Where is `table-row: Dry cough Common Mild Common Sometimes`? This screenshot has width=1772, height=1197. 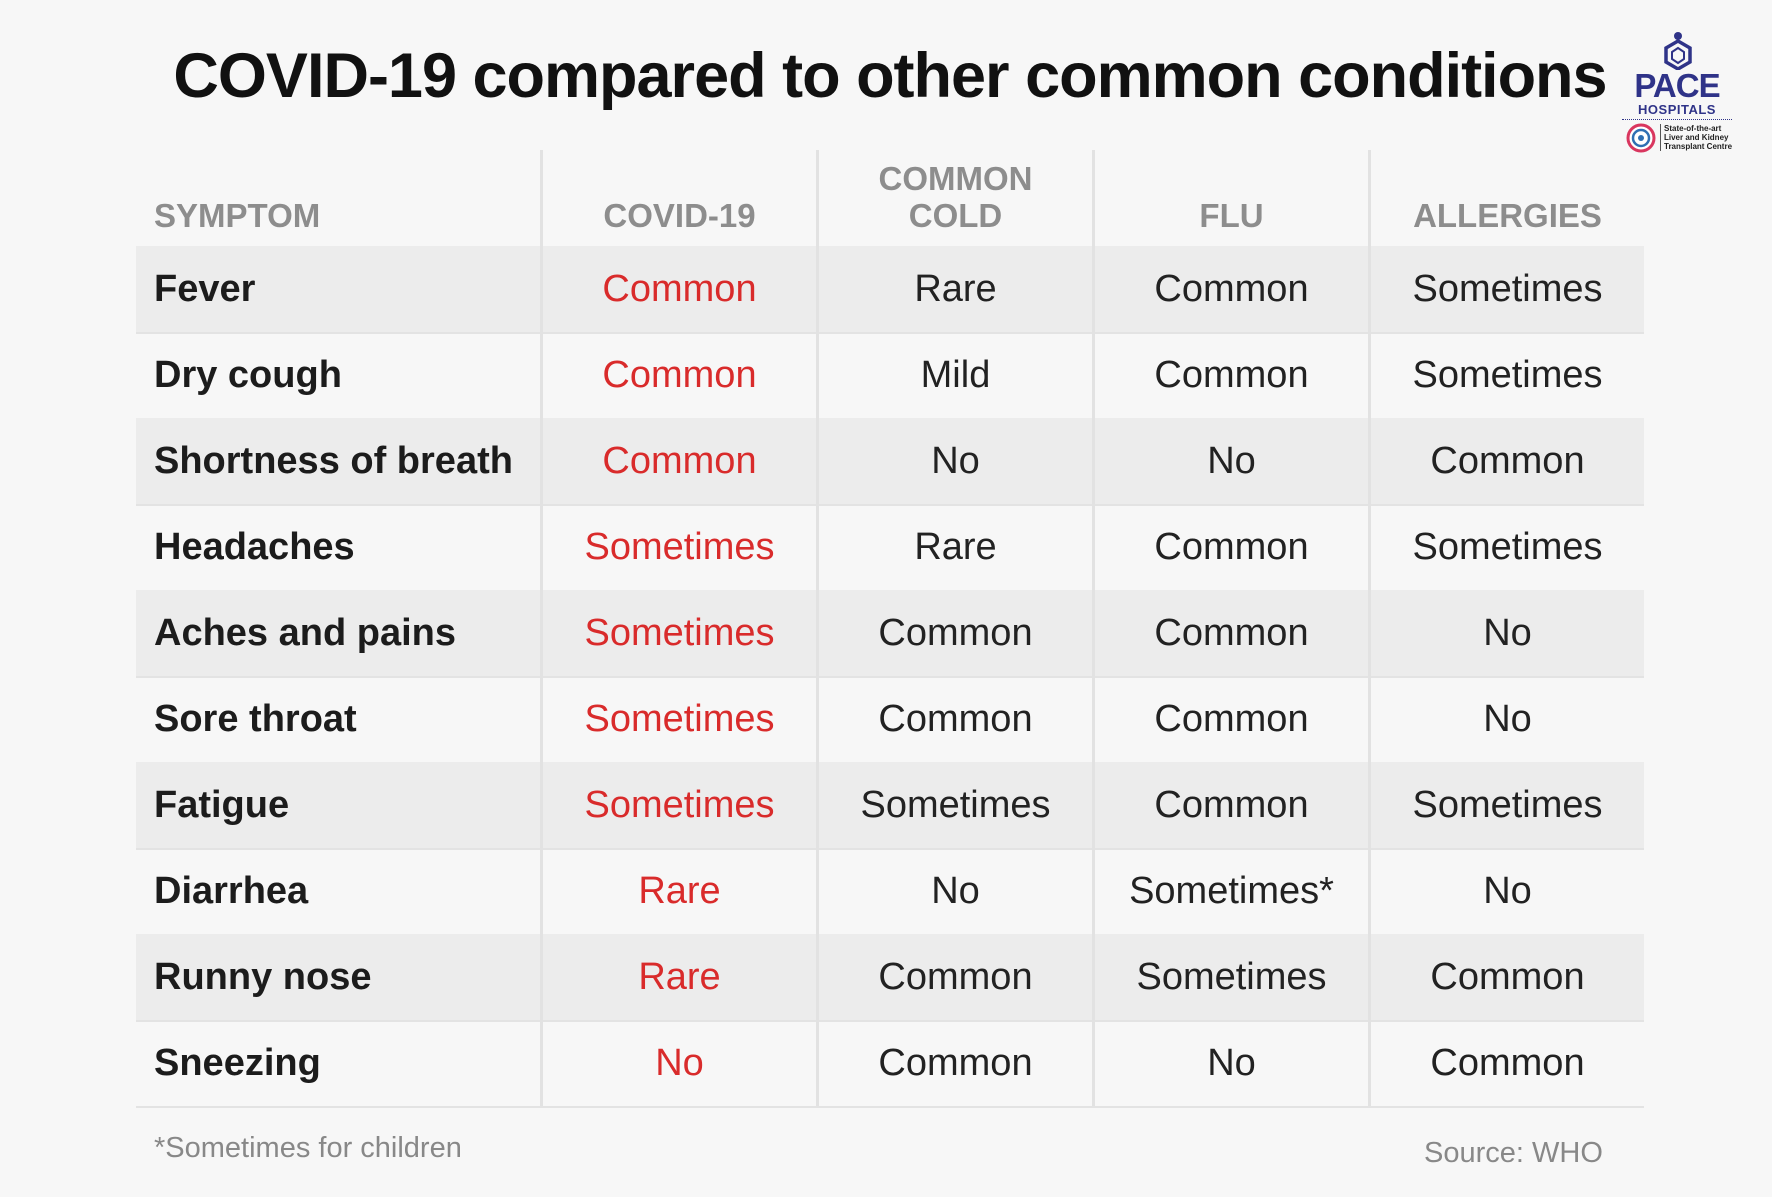
table-row: Dry cough Common Mild Common Sometimes is located at coordinates (890, 376).